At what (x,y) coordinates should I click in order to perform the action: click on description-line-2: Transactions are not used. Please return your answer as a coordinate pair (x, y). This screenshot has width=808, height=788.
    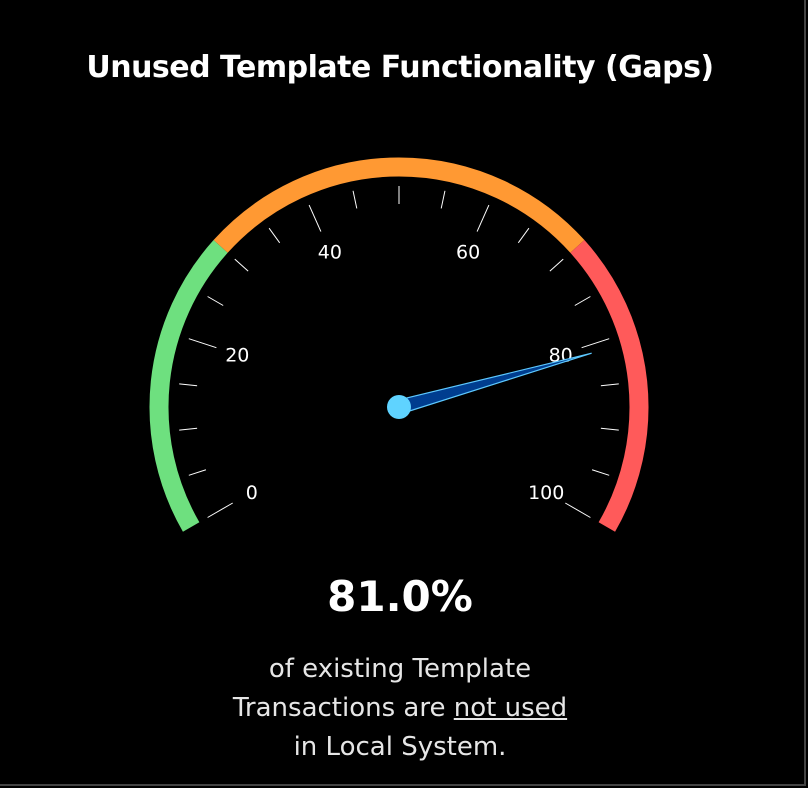
    Looking at the image, I should click on (400, 708).